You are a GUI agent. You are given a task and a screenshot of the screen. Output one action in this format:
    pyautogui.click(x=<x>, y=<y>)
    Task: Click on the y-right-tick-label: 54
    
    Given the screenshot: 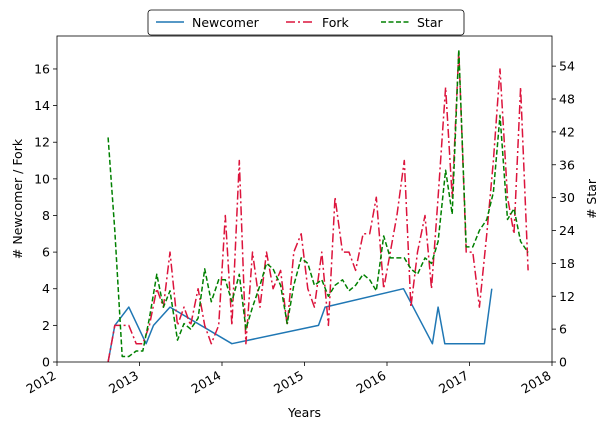 What is the action you would take?
    pyautogui.click(x=567, y=66)
    